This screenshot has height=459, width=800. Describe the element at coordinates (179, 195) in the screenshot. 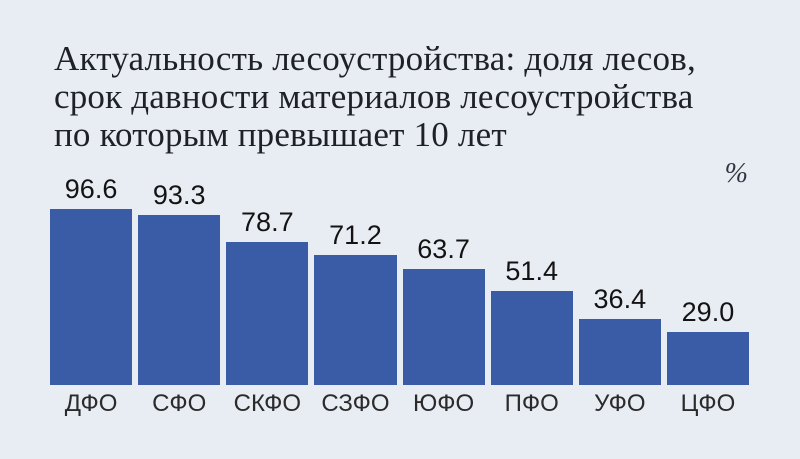

I see `bar-value-label: 93.3` at that location.